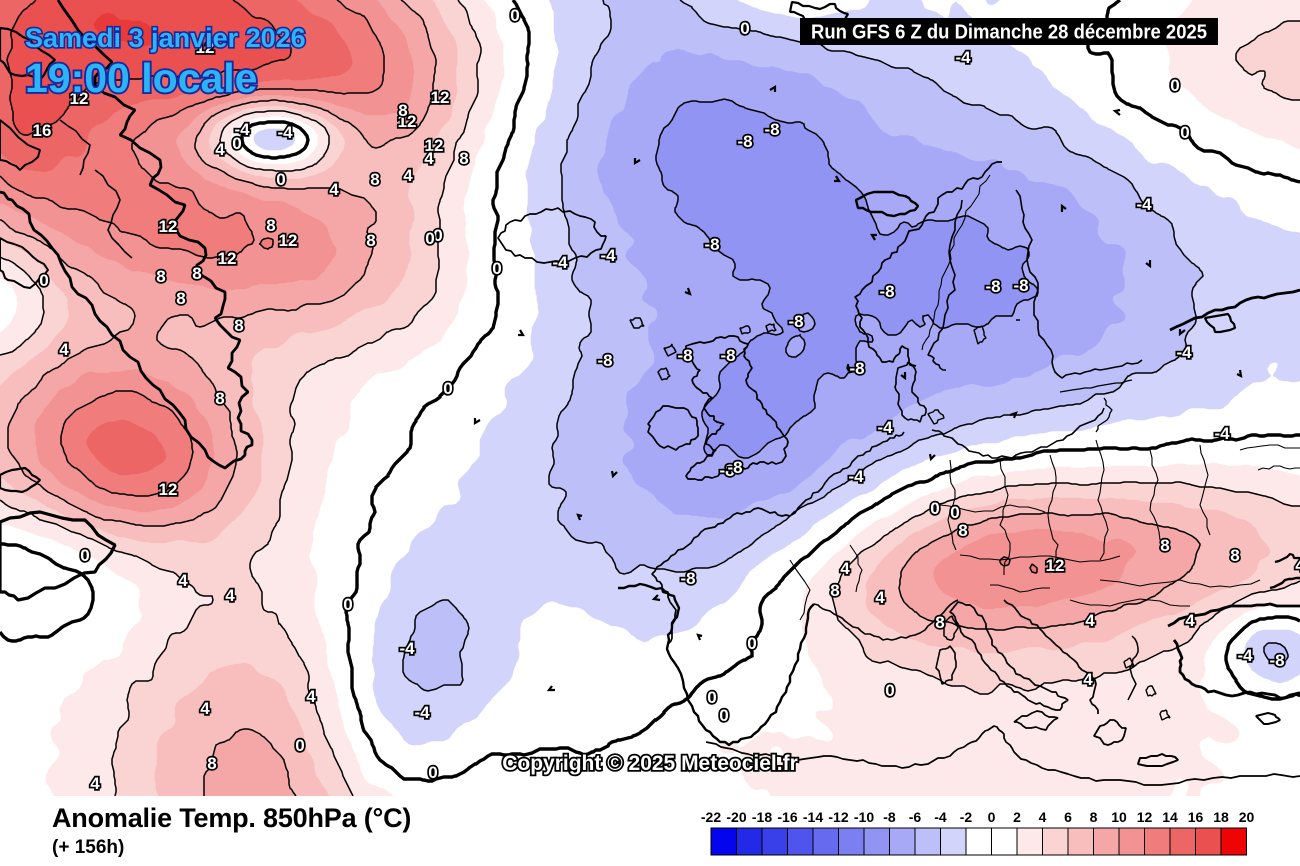  I want to click on svg-text: Samedi 3 janvier 2026, so click(165, 38).